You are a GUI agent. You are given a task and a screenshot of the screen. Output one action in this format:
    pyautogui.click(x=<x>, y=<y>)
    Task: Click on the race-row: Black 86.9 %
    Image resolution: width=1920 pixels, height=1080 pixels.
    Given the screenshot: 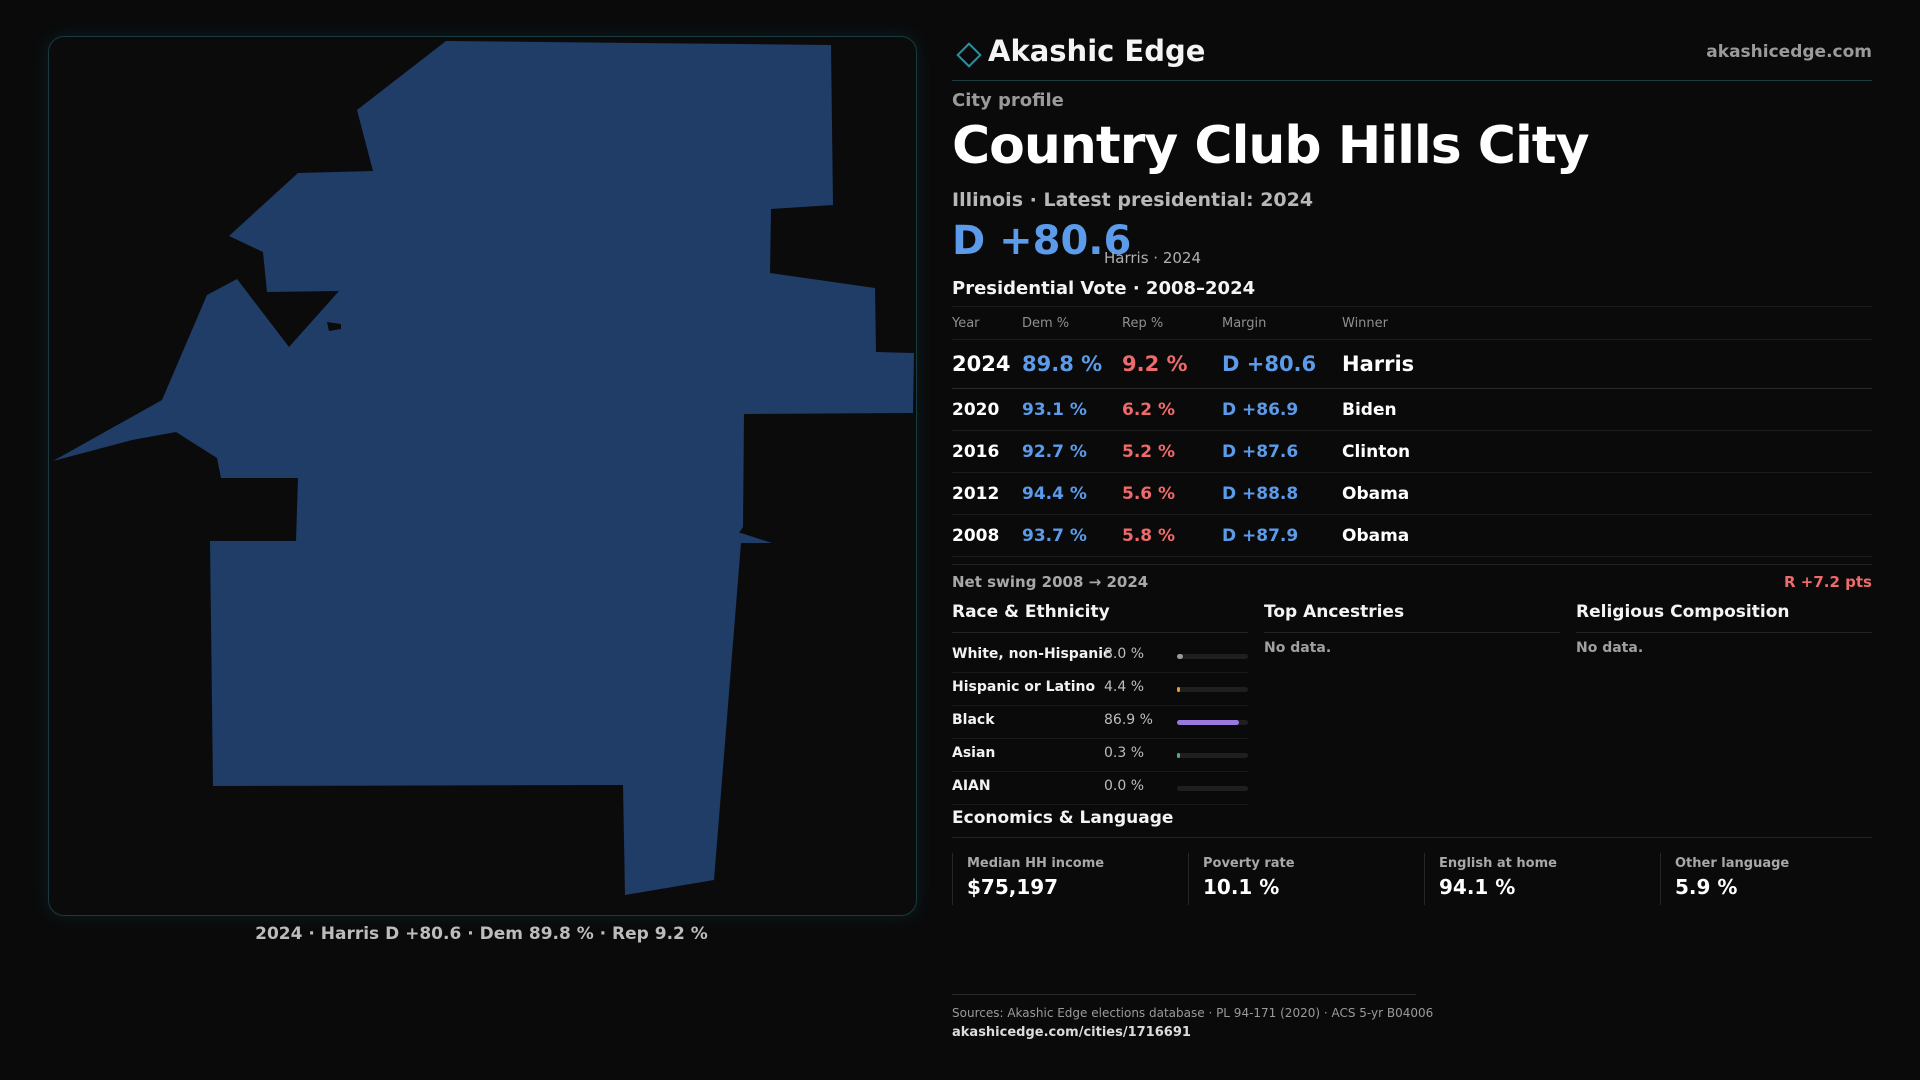 What is the action you would take?
    pyautogui.click(x=1100, y=722)
    